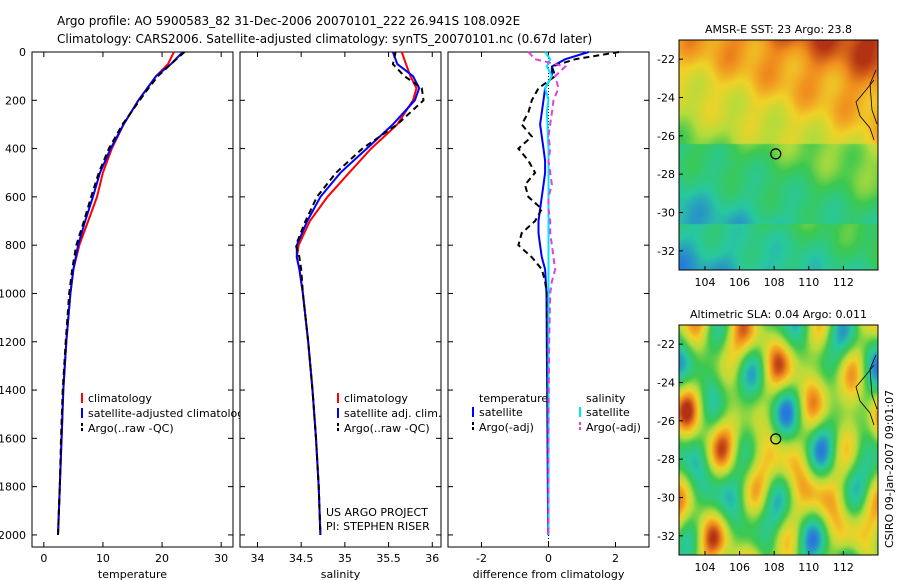 Image resolution: width=900 pixels, height=580 pixels. What do you see at coordinates (13, 487) in the screenshot?
I see `y-tick-label: 1800` at bounding box center [13, 487].